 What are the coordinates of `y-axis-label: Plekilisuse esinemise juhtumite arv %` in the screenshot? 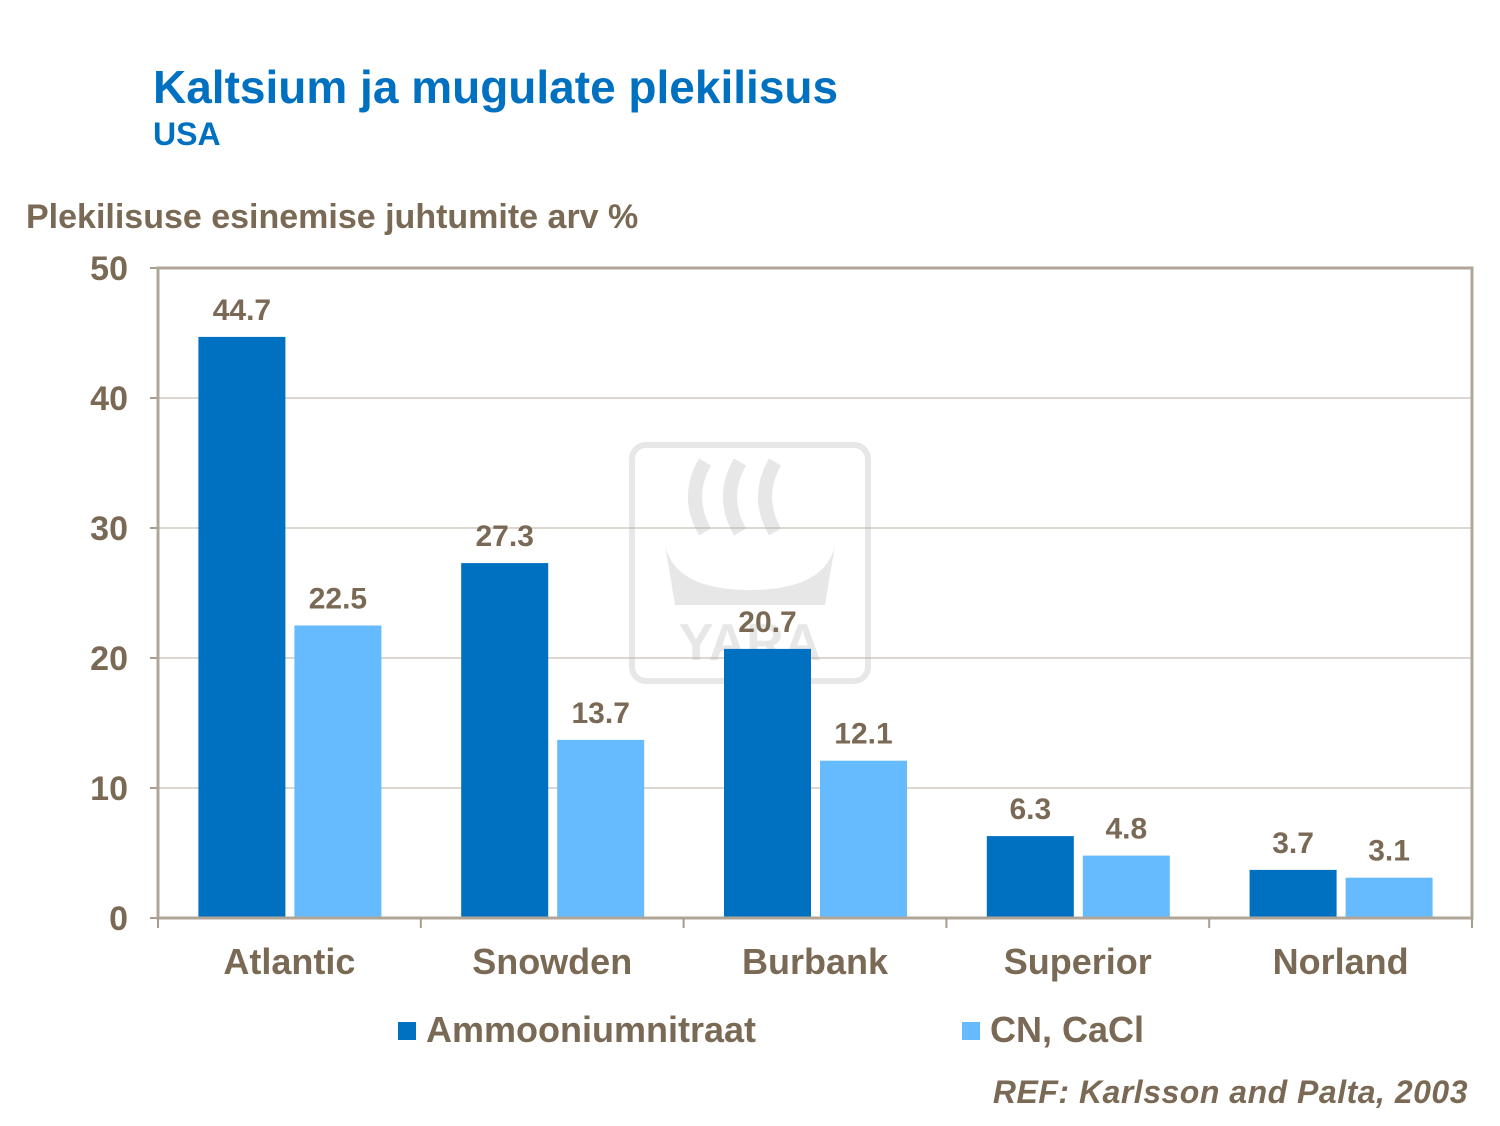 It's located at (332, 217).